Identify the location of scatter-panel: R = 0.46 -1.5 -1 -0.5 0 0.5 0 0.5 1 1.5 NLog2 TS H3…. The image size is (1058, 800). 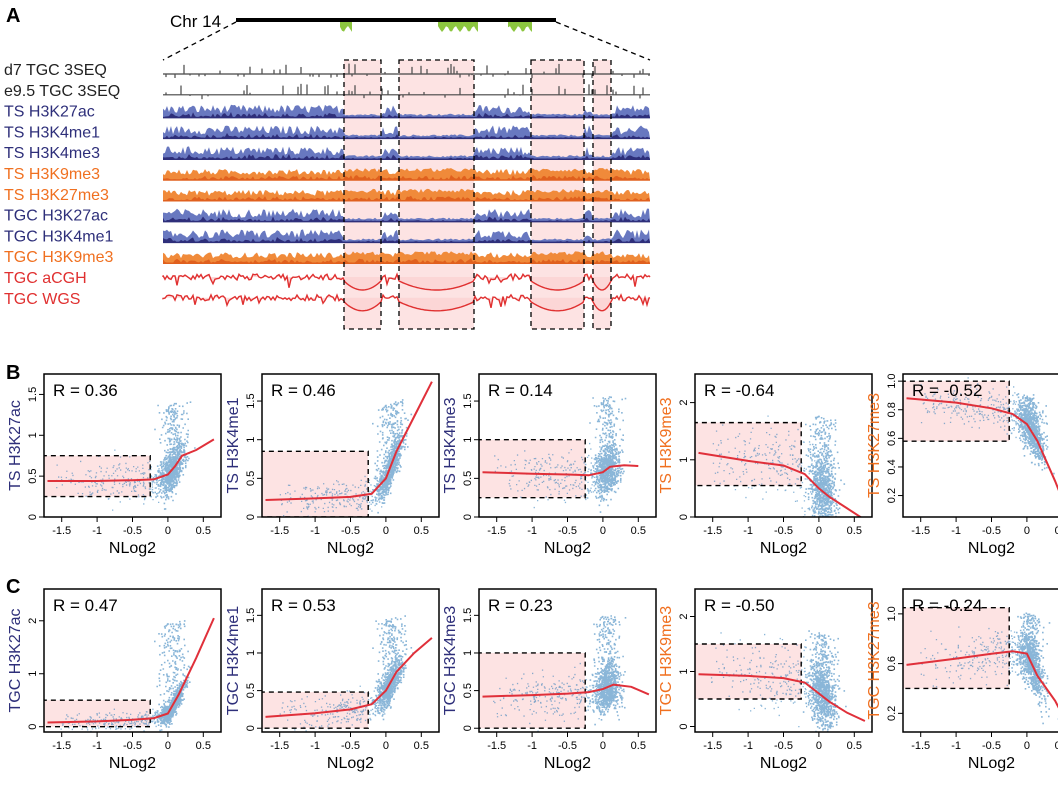
(332, 465).